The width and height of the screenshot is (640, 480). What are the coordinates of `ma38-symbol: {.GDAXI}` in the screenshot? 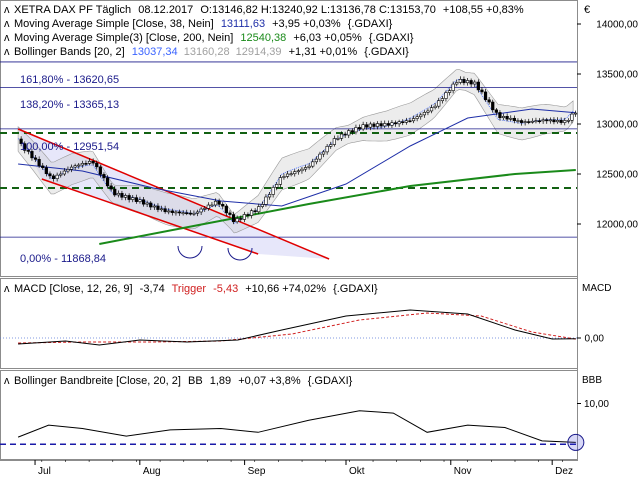 It's located at (370, 24).